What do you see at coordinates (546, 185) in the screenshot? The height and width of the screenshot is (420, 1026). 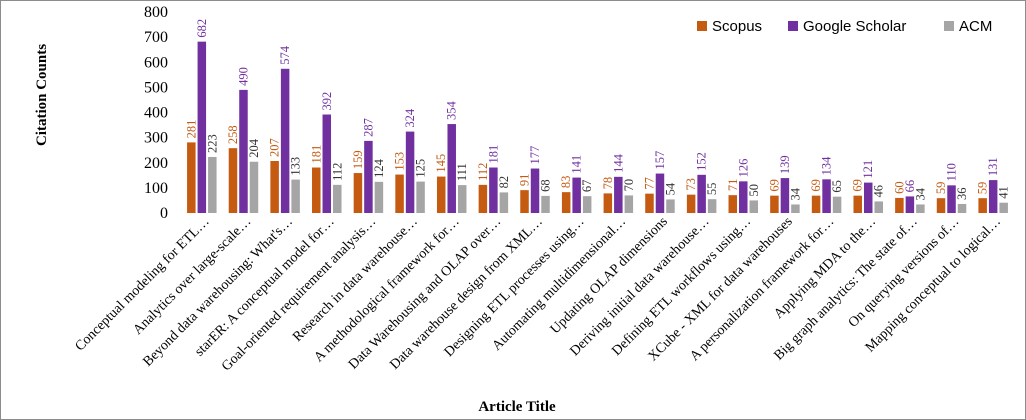 I see `data-label: 68` at bounding box center [546, 185].